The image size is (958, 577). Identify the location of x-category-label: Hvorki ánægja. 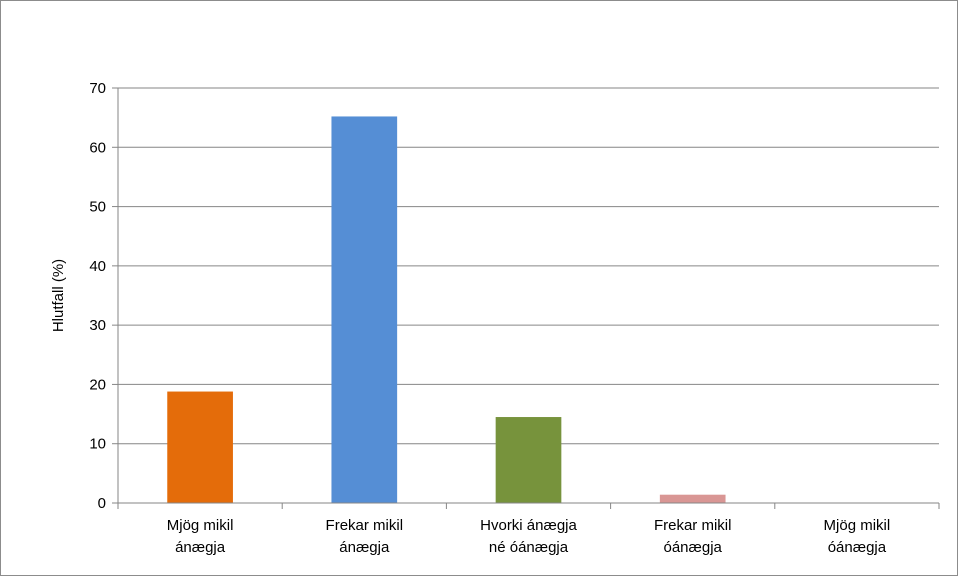
(528, 525).